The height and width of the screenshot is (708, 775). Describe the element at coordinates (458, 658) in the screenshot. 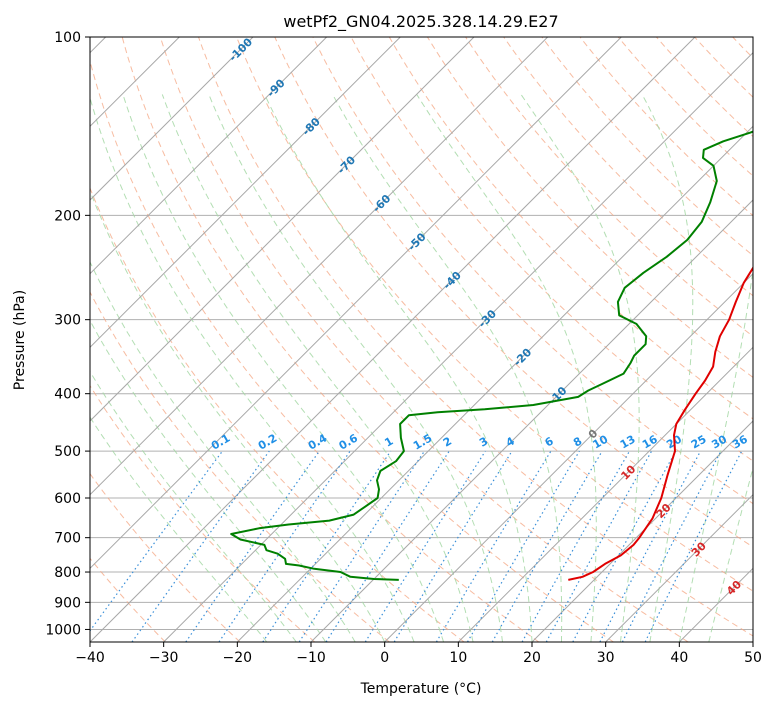

I see `x-tick-label: 10` at that location.